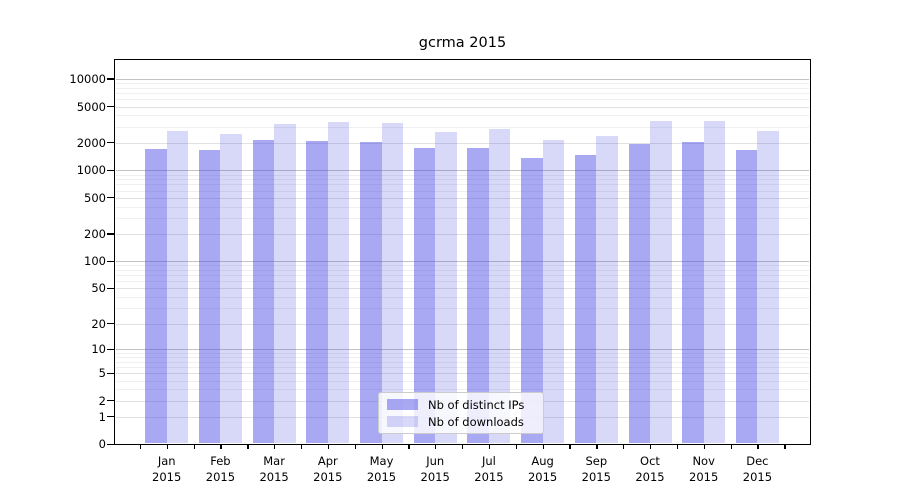 The height and width of the screenshot is (500, 900). Describe the element at coordinates (98, 323) in the screenshot. I see `y-axis-label-20: 20` at that location.